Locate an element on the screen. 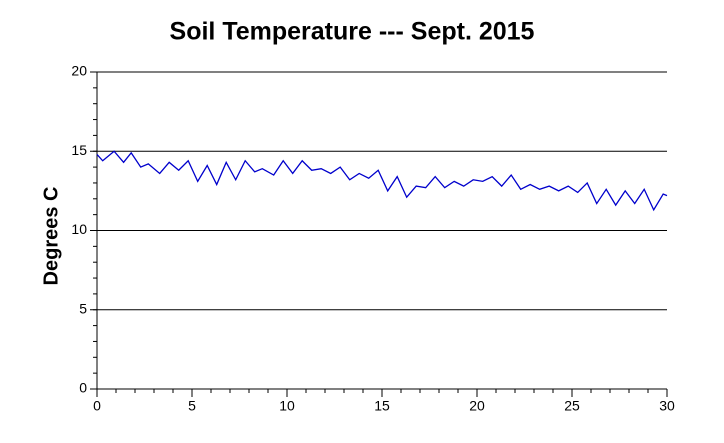  y-tick-label: 15 is located at coordinates (79, 150).